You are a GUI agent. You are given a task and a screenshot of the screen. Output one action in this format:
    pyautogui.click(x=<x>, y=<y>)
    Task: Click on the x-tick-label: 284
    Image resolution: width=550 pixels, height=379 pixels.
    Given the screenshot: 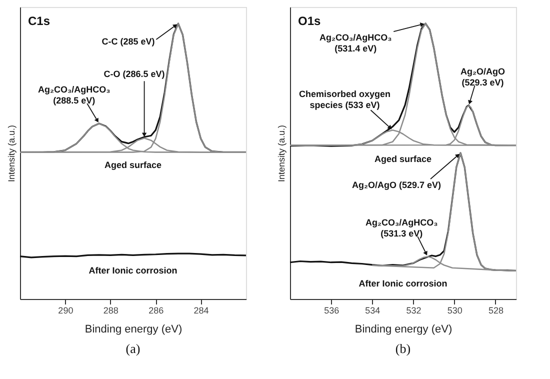 What is the action you would take?
    pyautogui.click(x=201, y=311)
    